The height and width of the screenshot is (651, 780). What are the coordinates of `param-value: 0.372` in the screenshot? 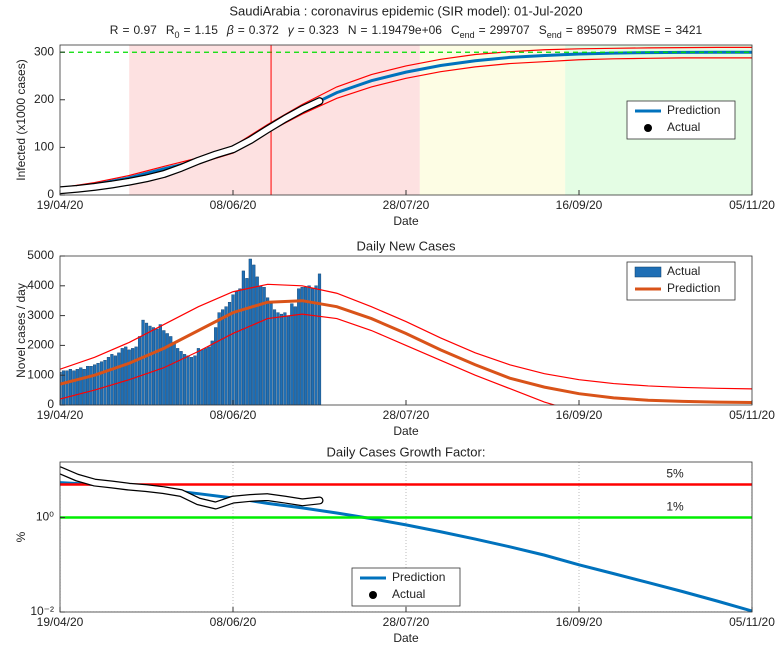 It's located at (264, 30).